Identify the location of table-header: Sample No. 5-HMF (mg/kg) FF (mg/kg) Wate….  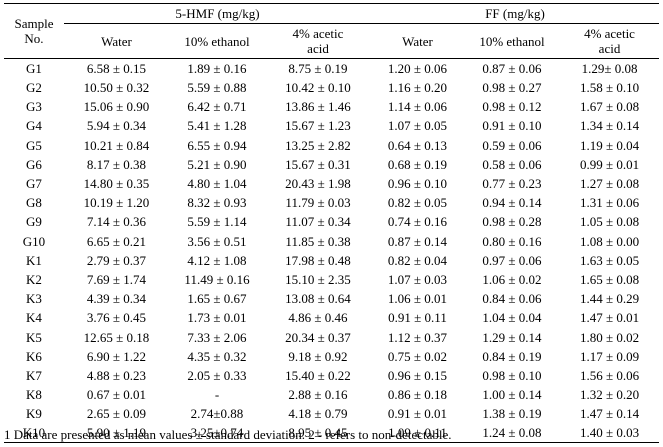
(332, 31).